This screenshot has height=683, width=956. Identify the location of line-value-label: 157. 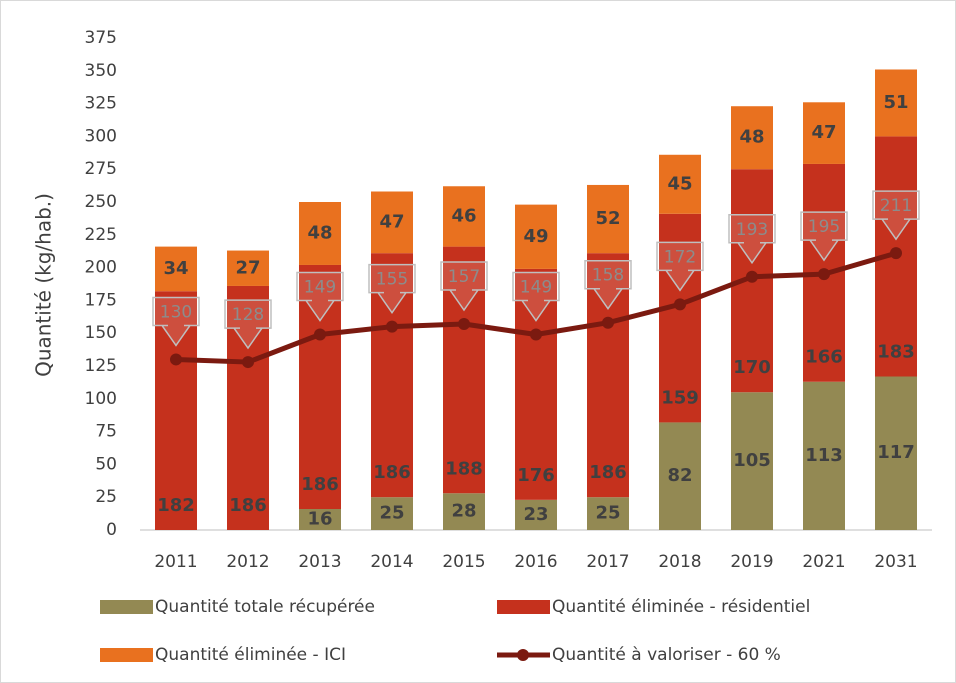
(464, 277).